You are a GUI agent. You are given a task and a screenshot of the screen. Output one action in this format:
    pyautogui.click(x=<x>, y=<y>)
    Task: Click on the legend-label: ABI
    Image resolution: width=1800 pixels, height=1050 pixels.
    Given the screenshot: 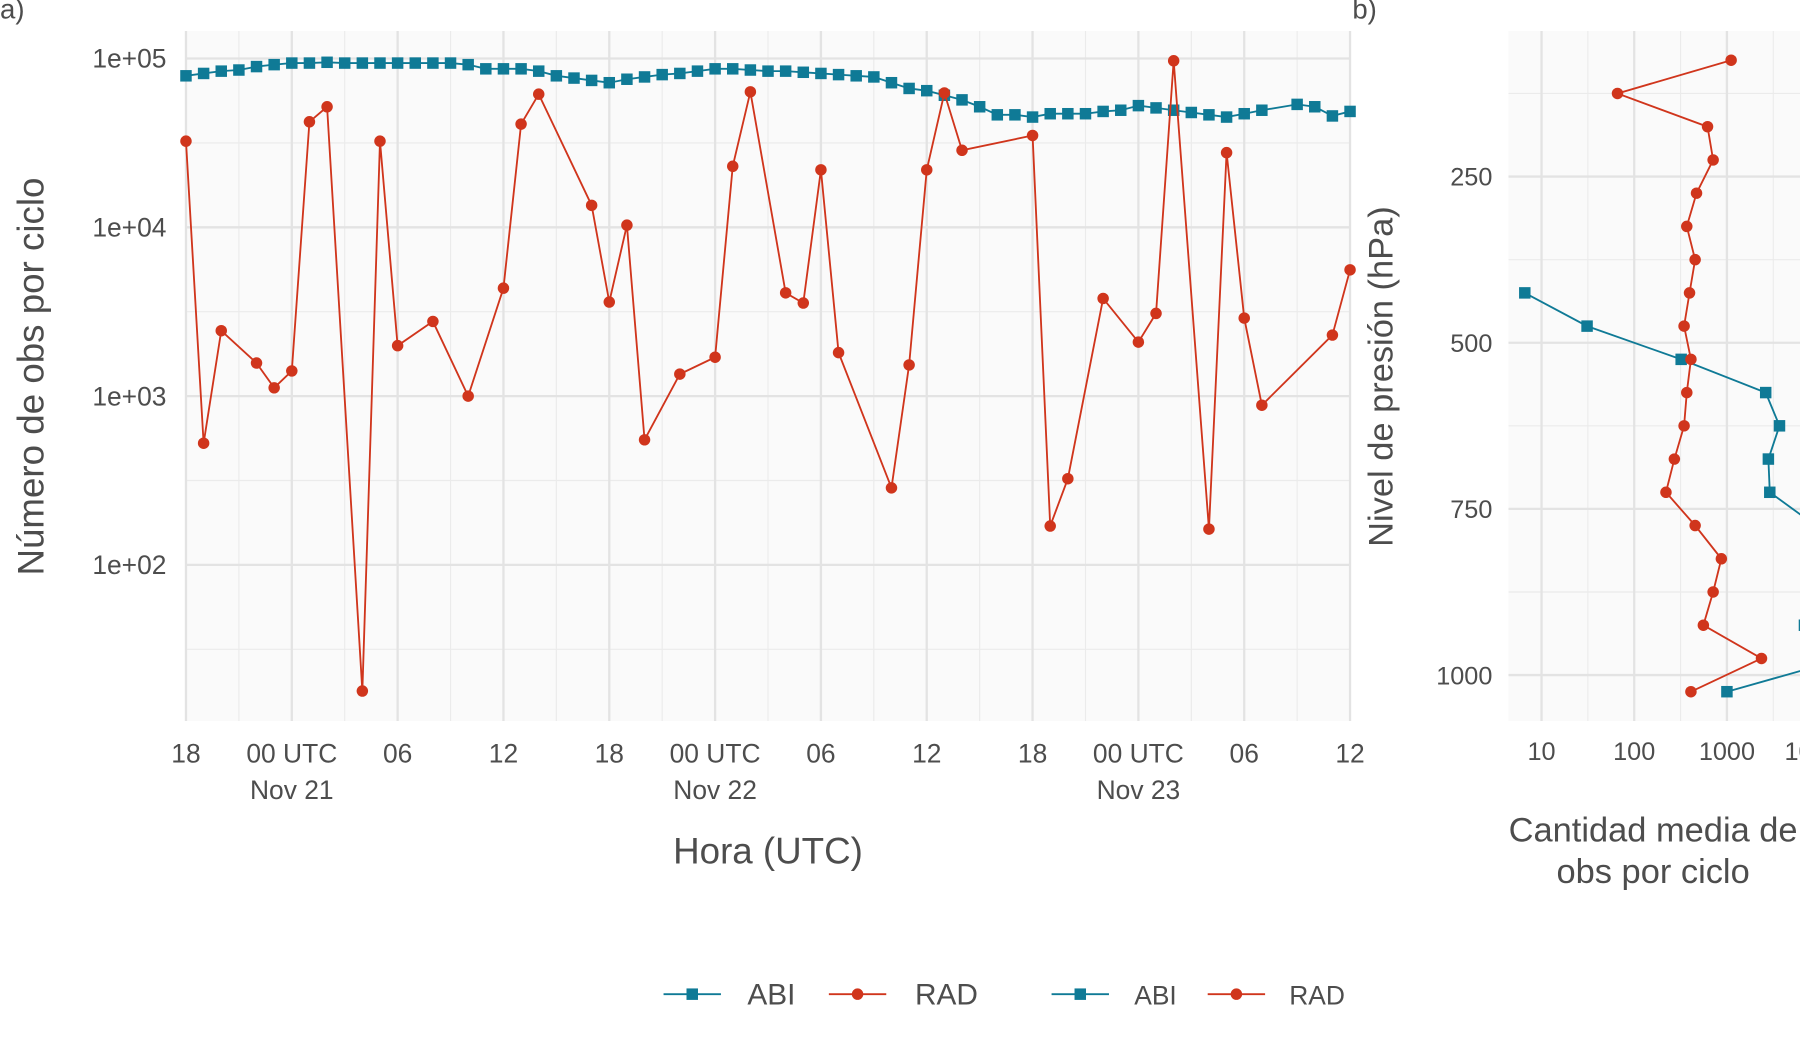 What is the action you would take?
    pyautogui.click(x=771, y=995)
    